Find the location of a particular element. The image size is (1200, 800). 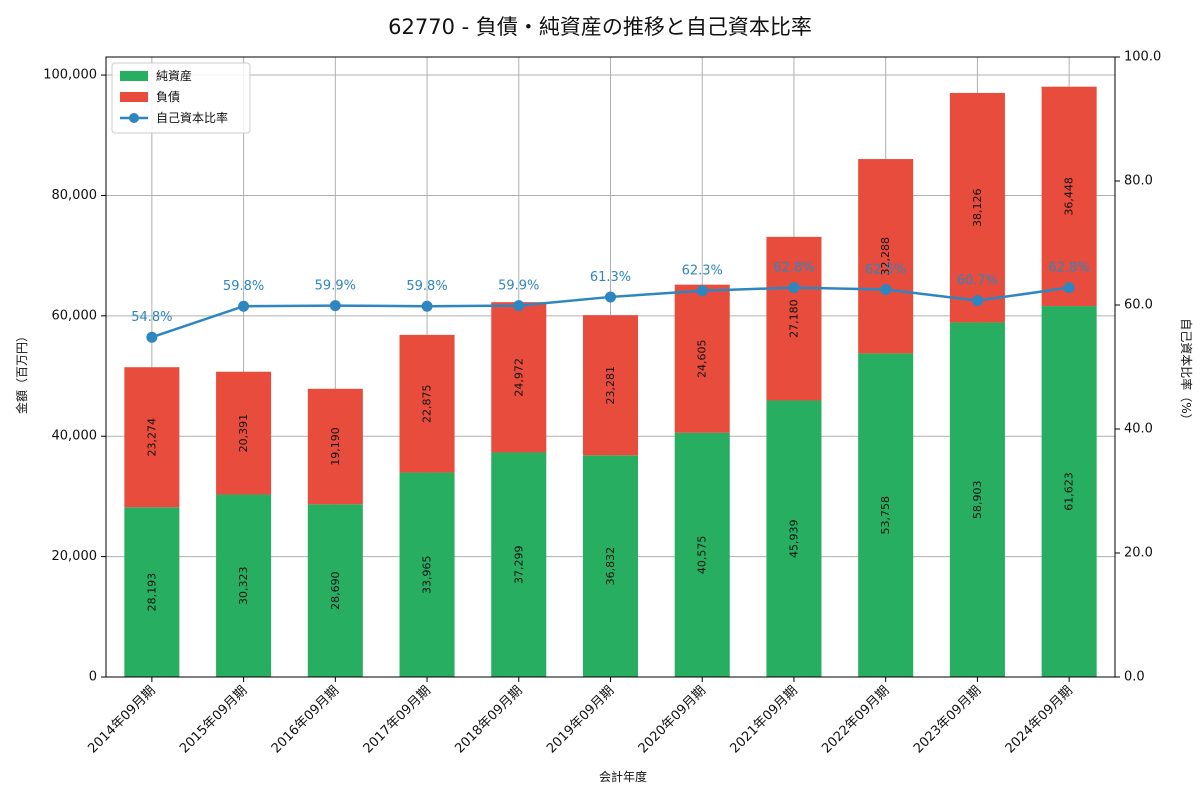

y-tick-label: 80,000 is located at coordinates (75, 195).